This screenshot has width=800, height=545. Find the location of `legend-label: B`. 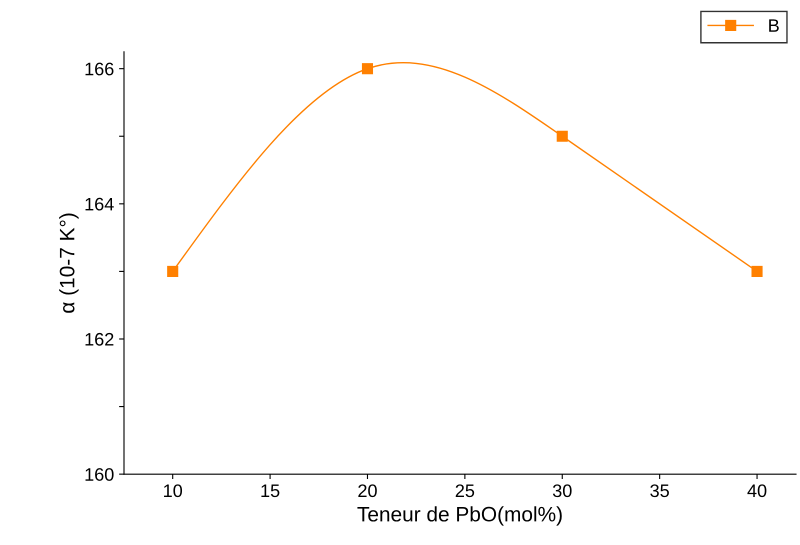

legend-label: B is located at coordinates (774, 25).